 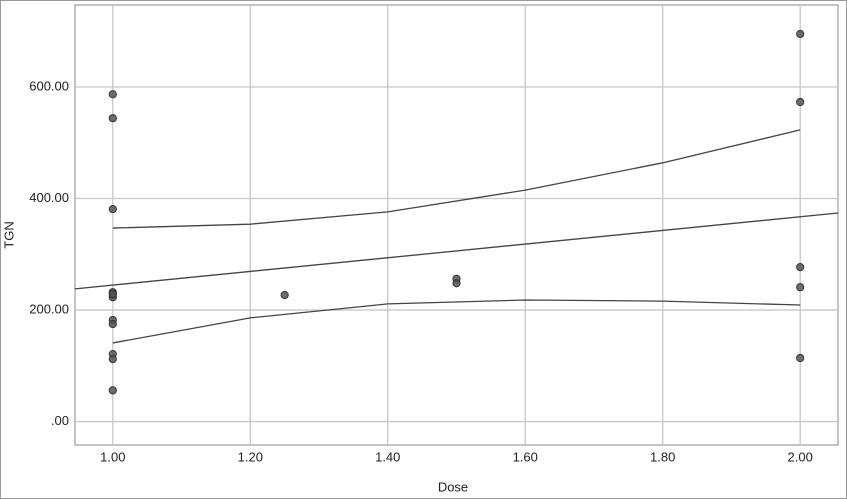 I want to click on x-tick-label: 1.80, so click(x=662, y=456).